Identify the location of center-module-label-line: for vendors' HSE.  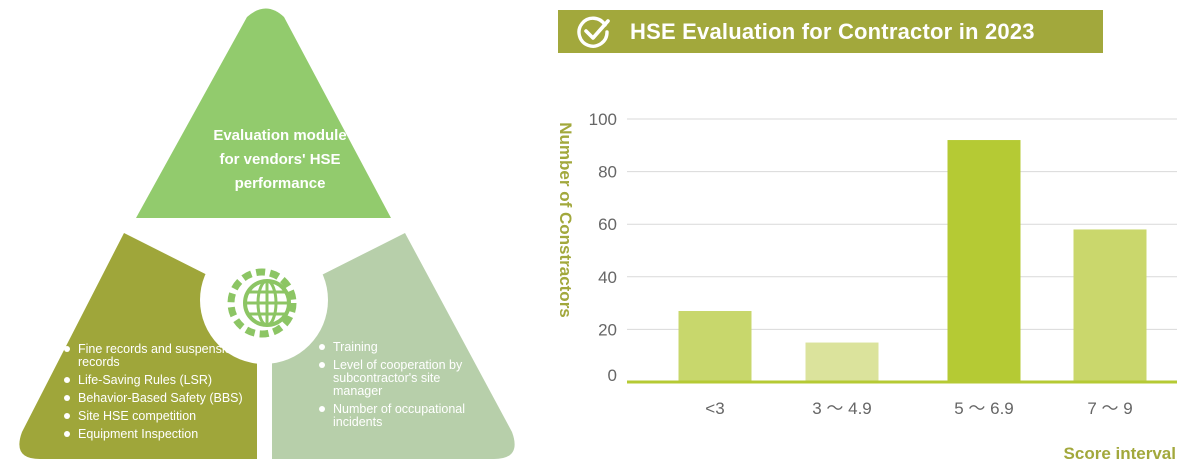
(280, 159).